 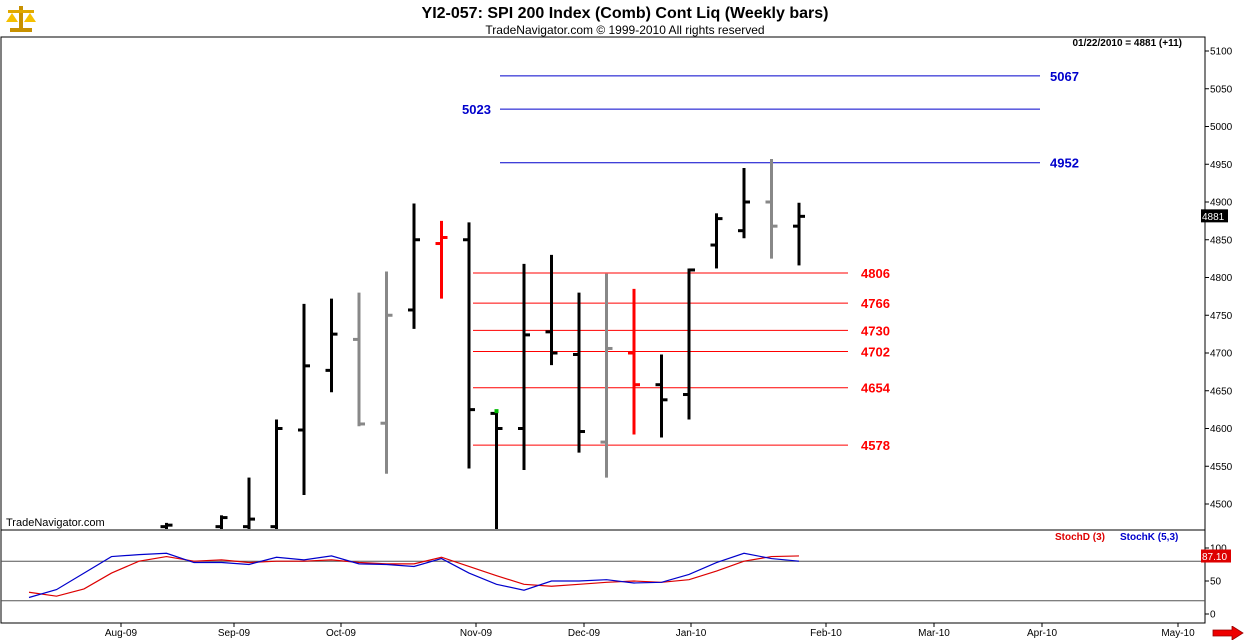 I want to click on price-tick-label: 4700, so click(x=1221, y=354).